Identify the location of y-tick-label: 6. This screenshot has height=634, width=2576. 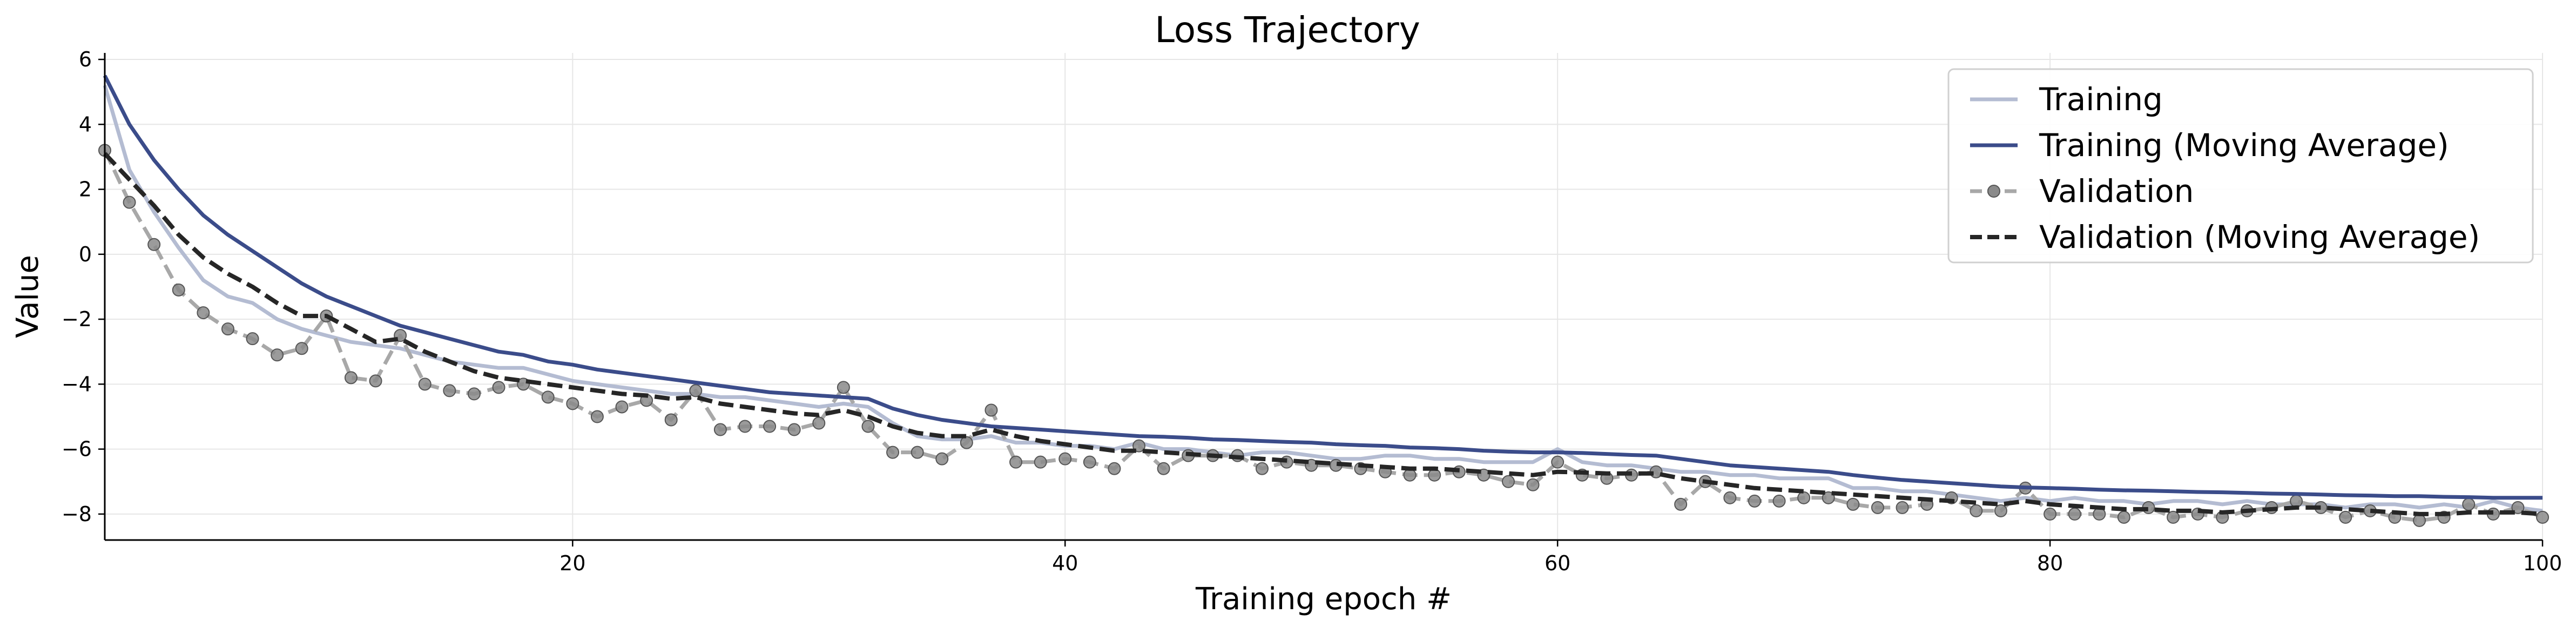
(85, 59).